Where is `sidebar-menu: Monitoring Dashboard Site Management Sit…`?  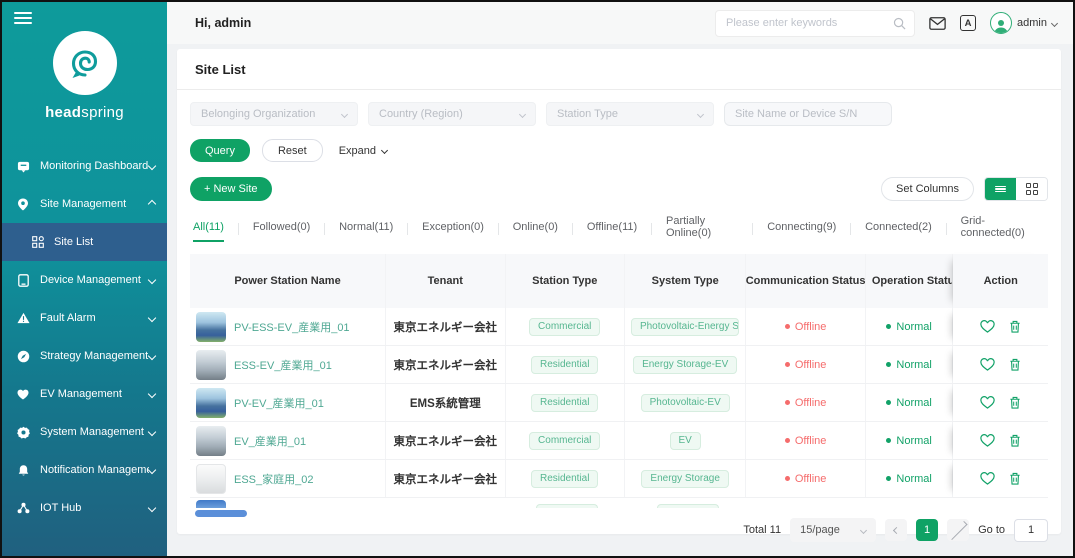
sidebar-menu: Monitoring Dashboard Site Management Sit… is located at coordinates (84, 337).